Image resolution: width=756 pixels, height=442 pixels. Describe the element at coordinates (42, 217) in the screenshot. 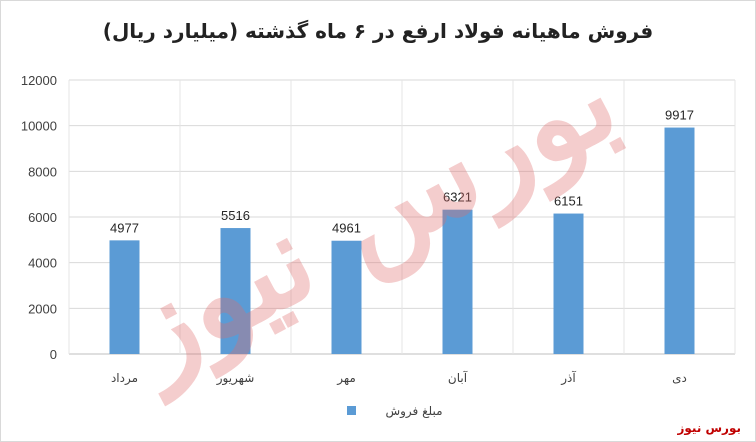

I see `y-tick-label: 6000` at that location.